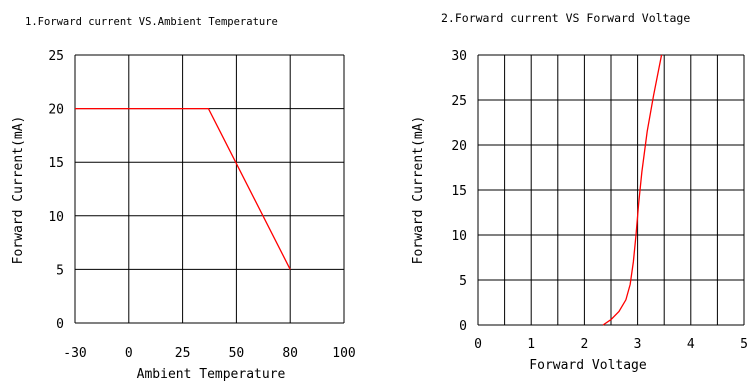  I want to click on chart-1-x-tick-label: 80, so click(290, 353).